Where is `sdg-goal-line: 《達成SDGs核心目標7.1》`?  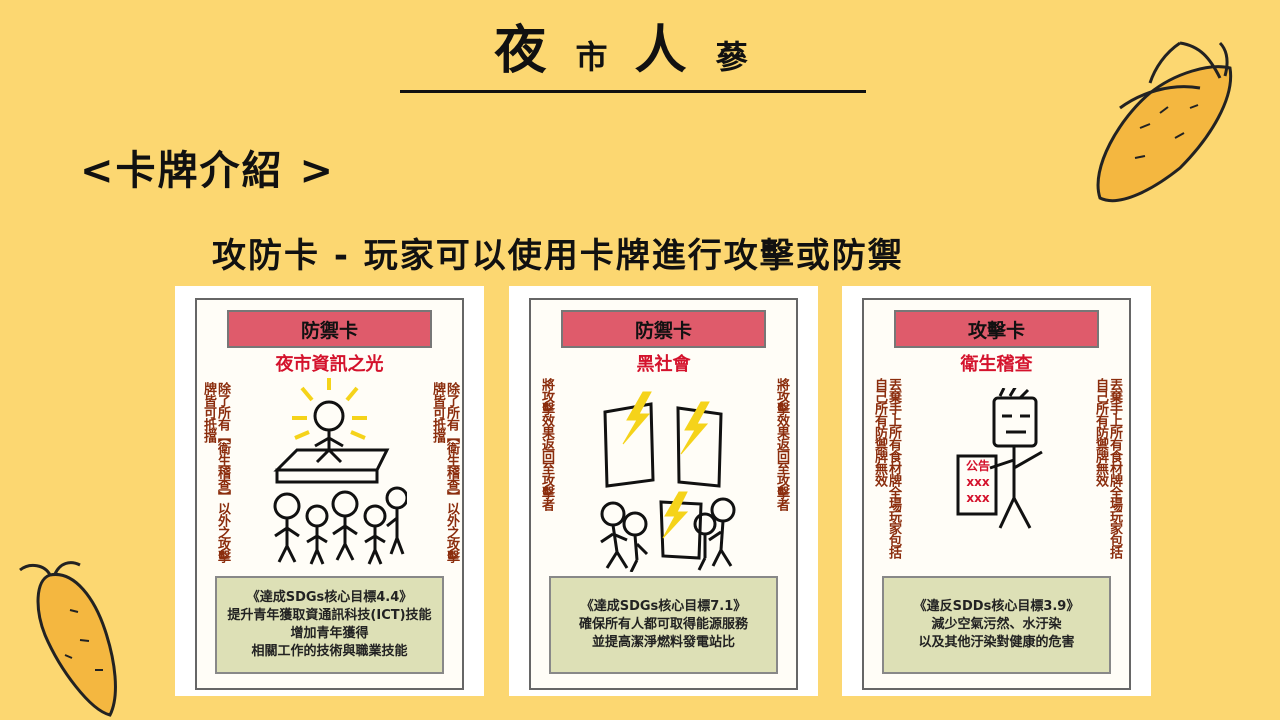
sdg-goal-line: 《達成SDGs核心目標7.1》 is located at coordinates (663, 606).